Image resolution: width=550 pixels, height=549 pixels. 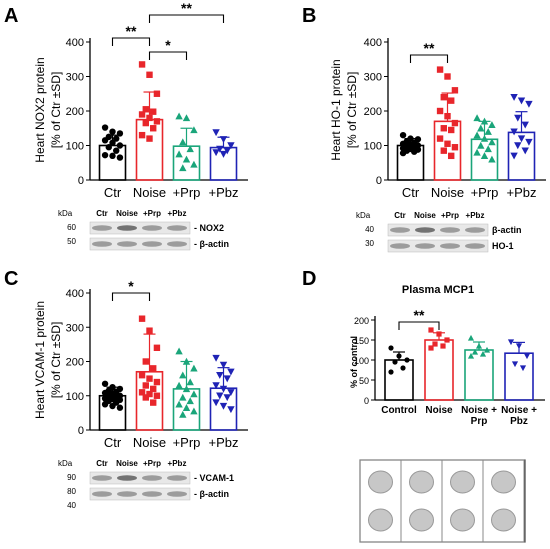 I want to click on y-tick-label: 100, so click(x=75, y=397).